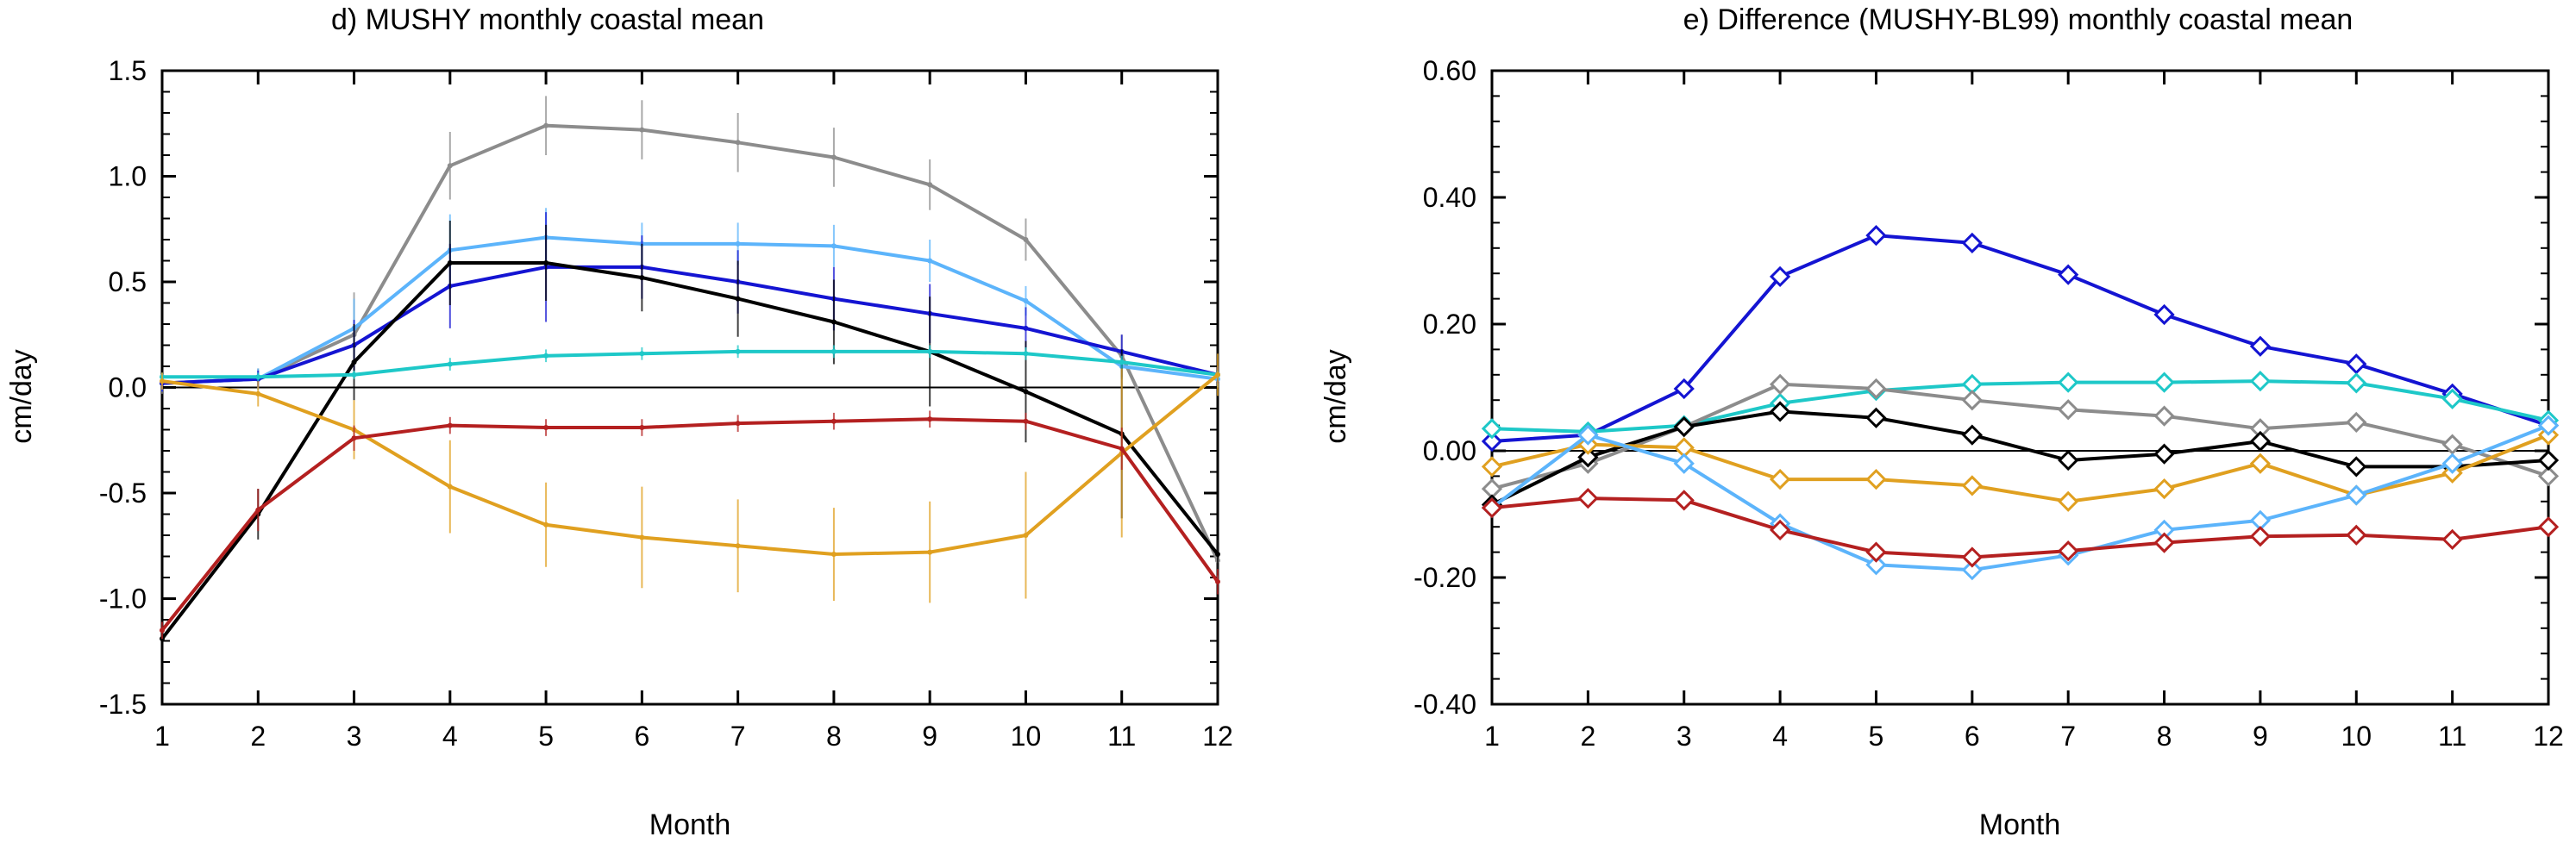  What do you see at coordinates (1587, 736) in the screenshot?
I see `x-tick-label: 2` at bounding box center [1587, 736].